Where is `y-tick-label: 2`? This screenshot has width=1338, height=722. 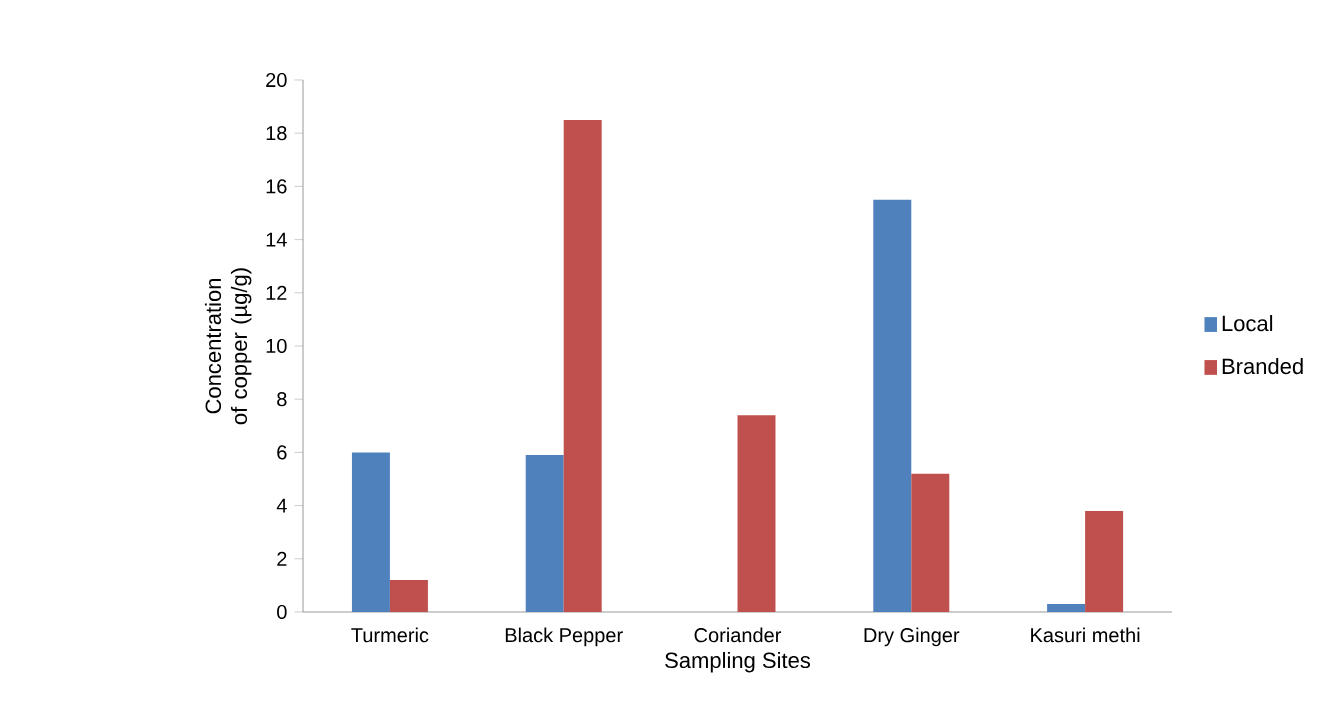
y-tick-label: 2 is located at coordinates (282, 558).